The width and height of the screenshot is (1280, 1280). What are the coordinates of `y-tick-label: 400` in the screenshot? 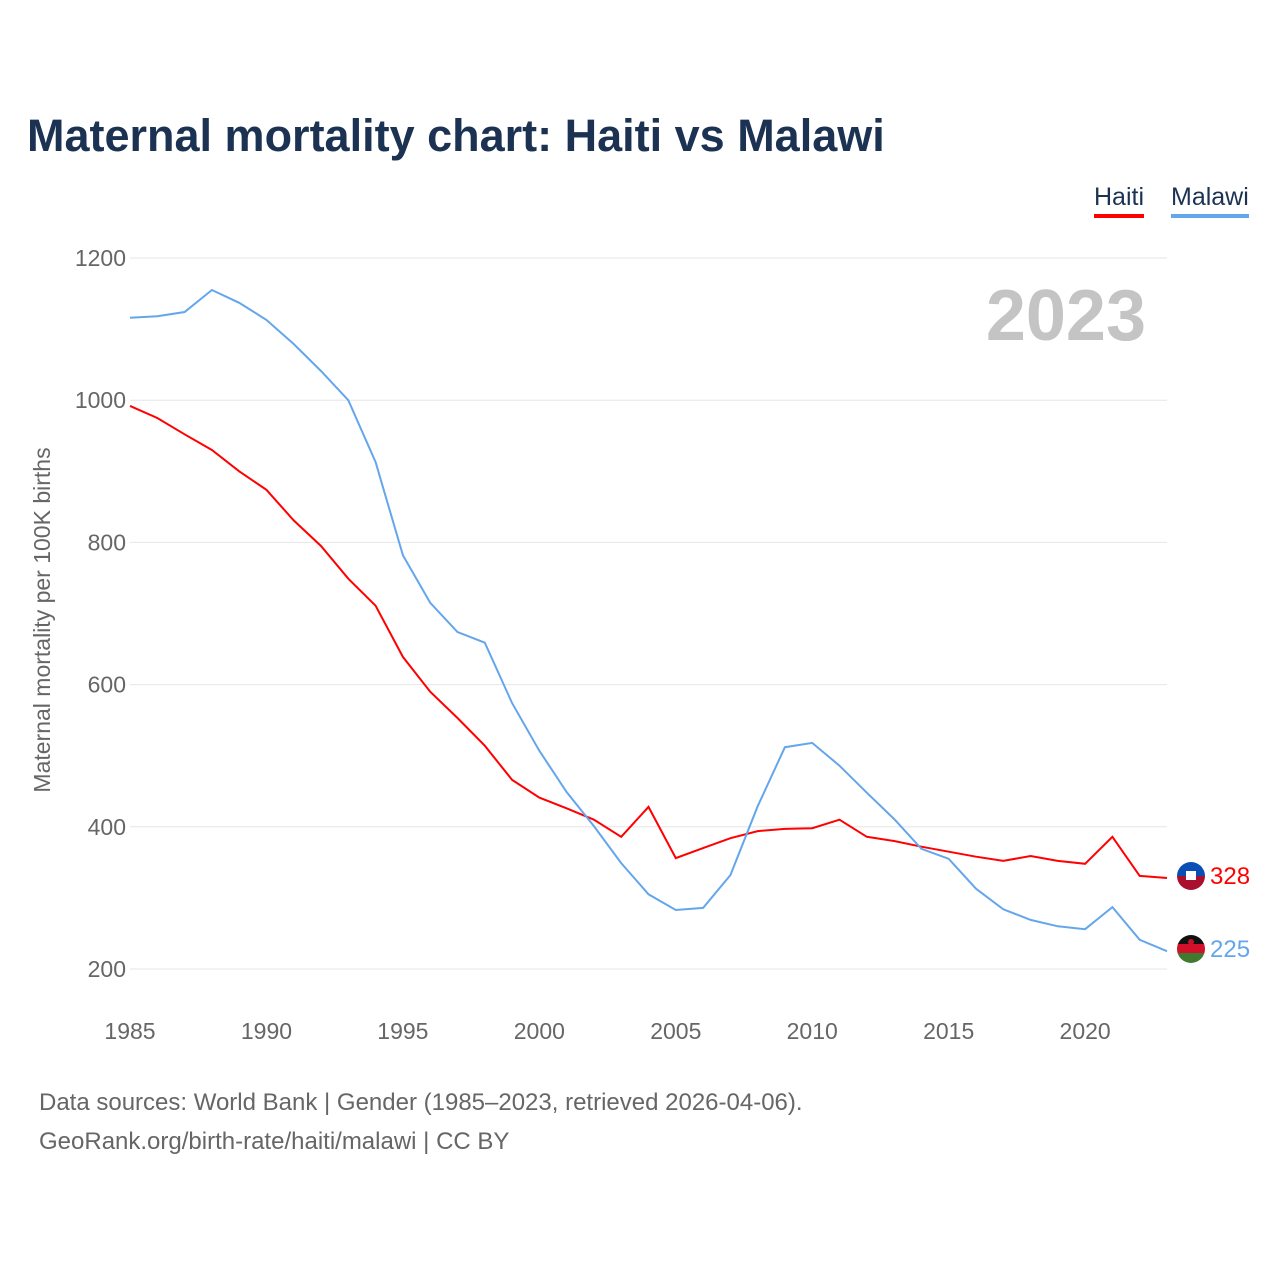 It's located at (107, 827).